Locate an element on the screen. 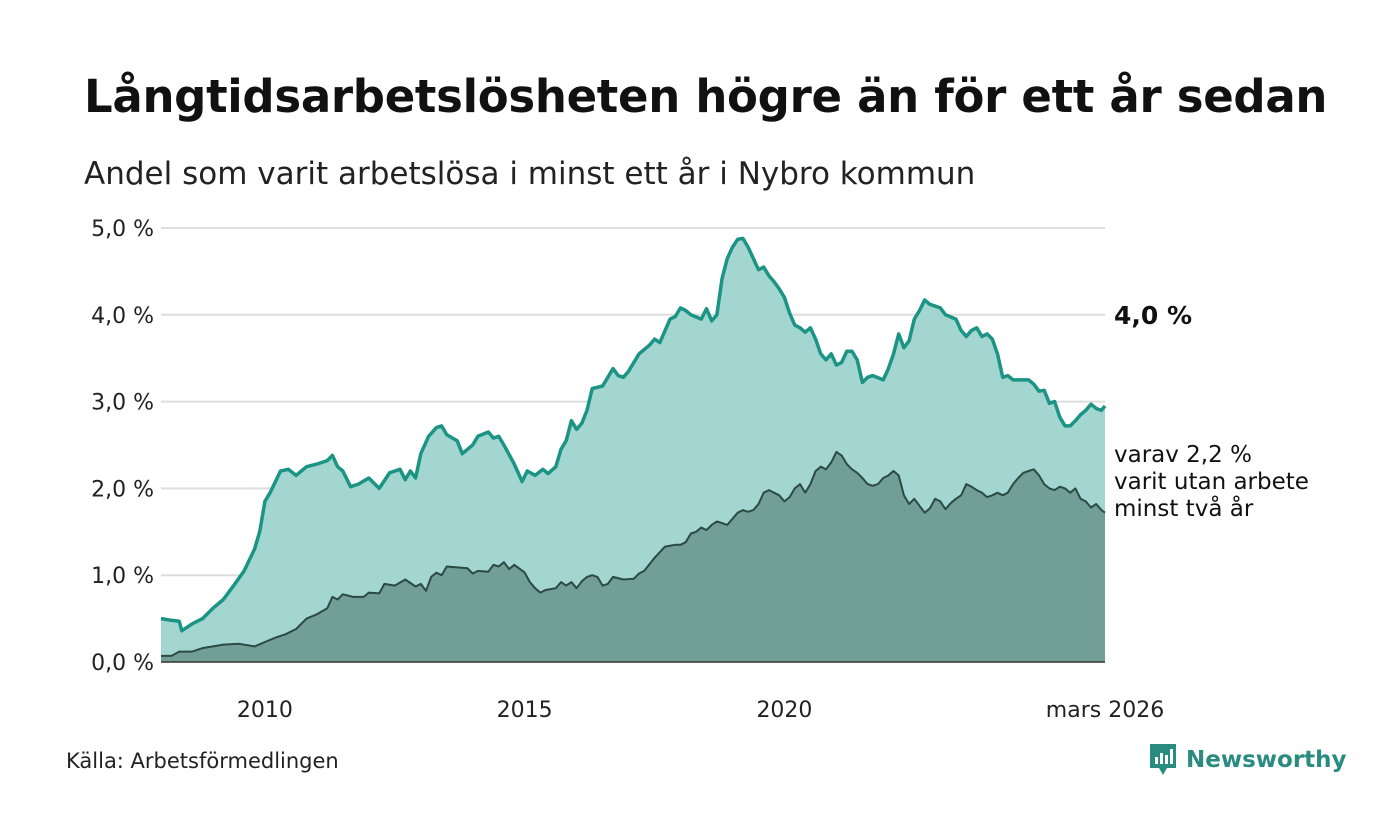 This screenshot has width=1400, height=840. y-tick-label: 5,0 % is located at coordinates (122, 229).